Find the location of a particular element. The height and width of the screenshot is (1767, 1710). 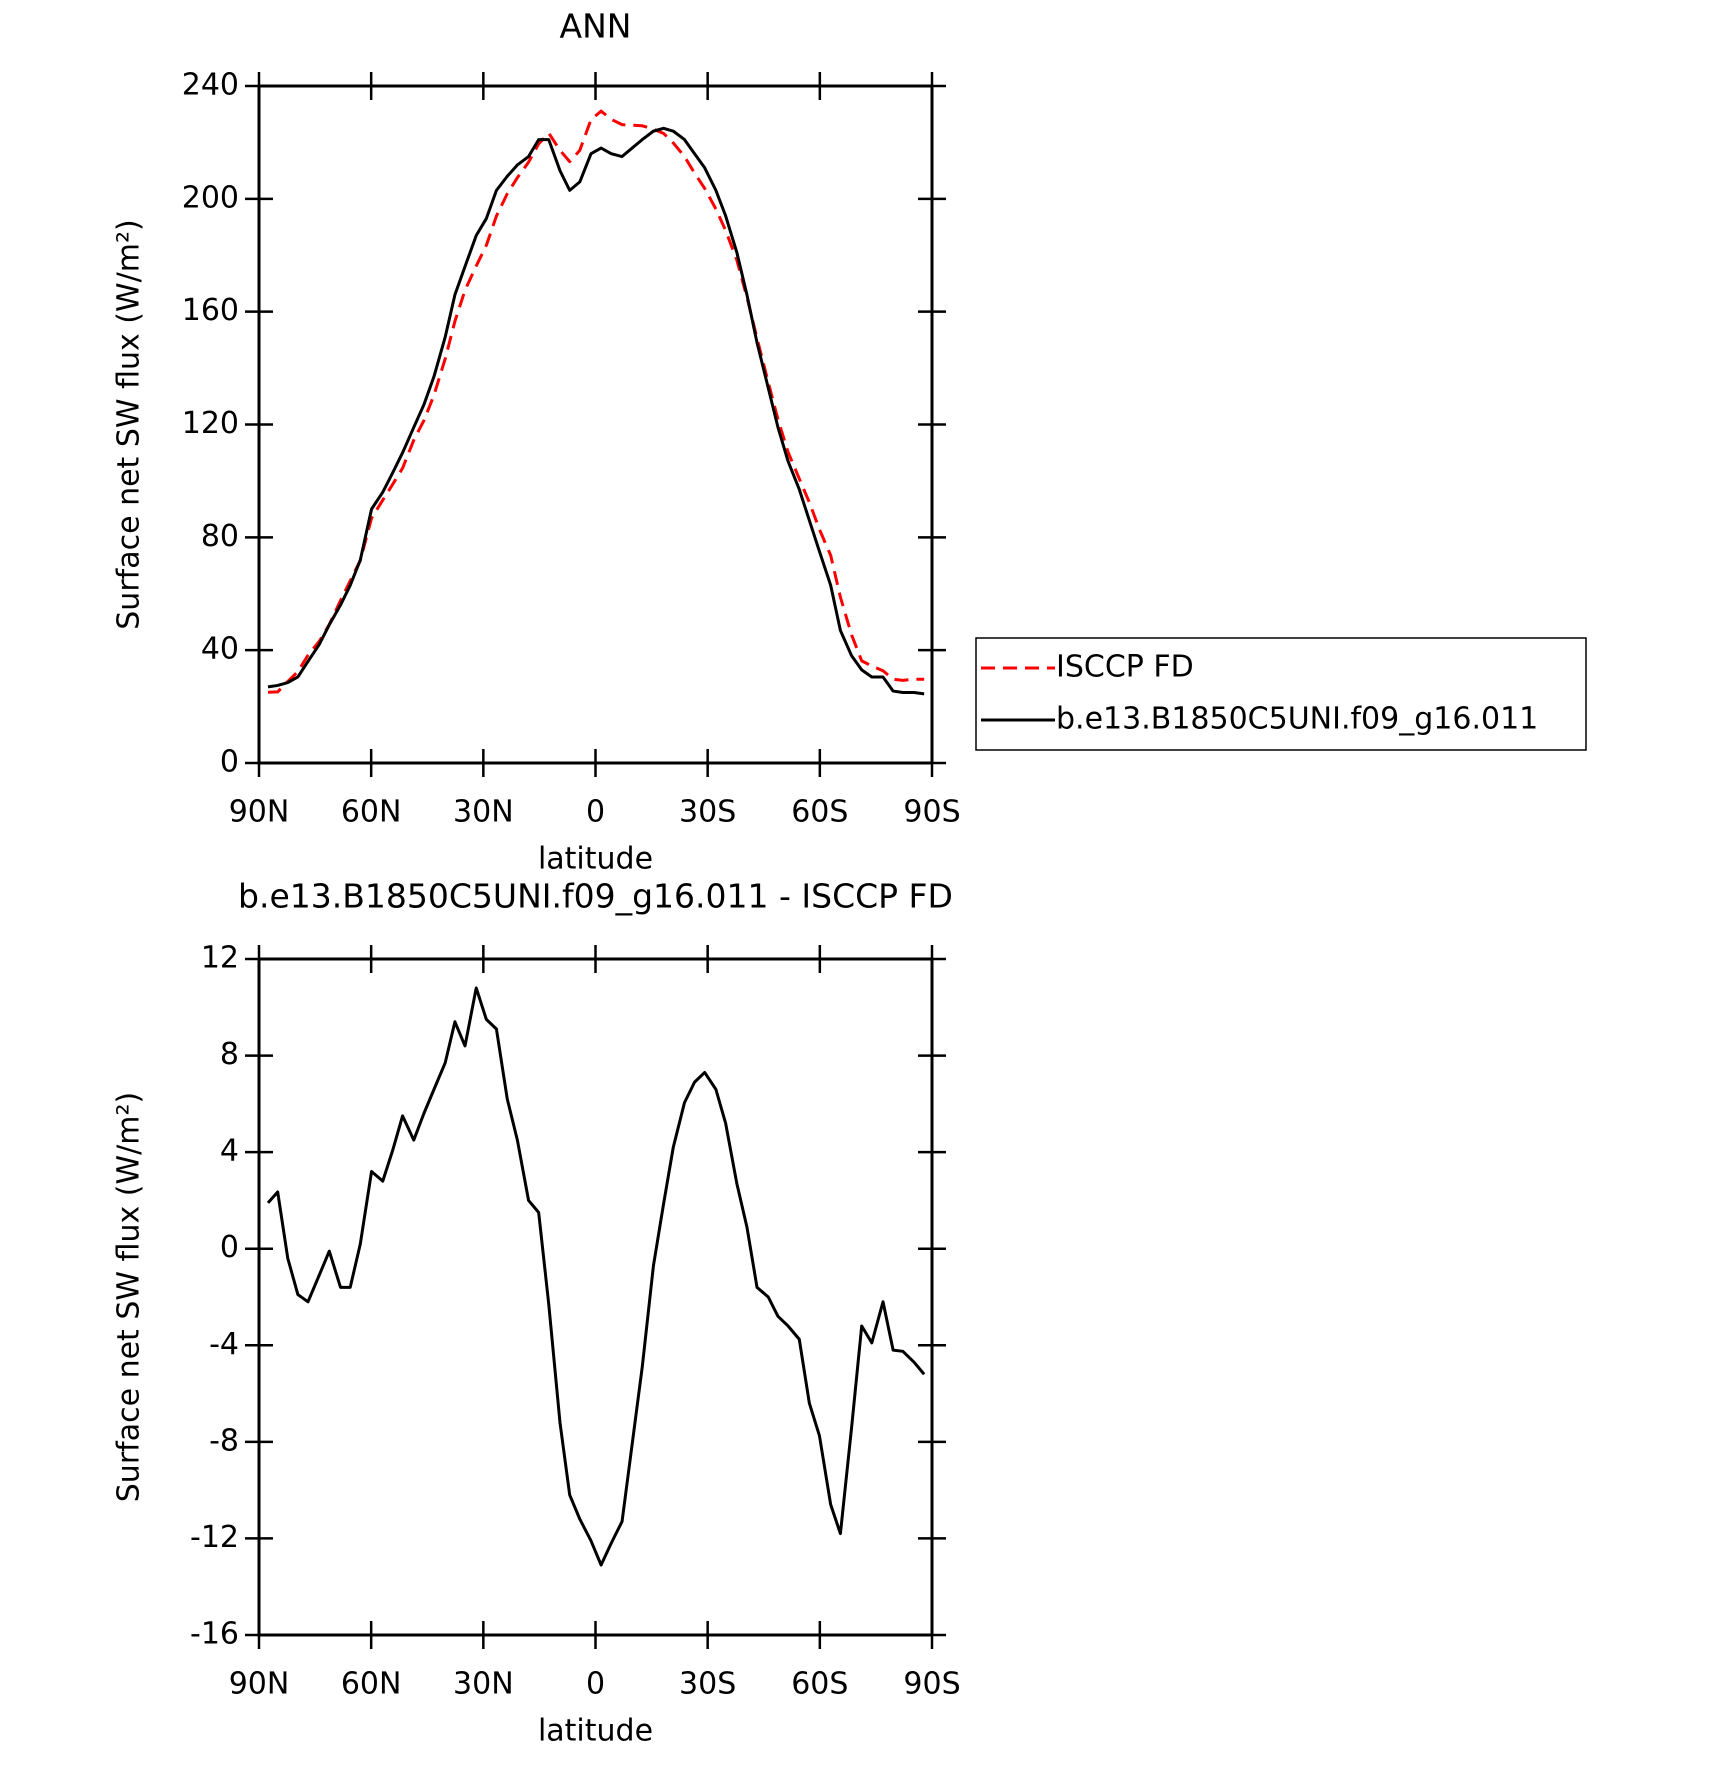

y-tick-label: 12 is located at coordinates (220, 958).